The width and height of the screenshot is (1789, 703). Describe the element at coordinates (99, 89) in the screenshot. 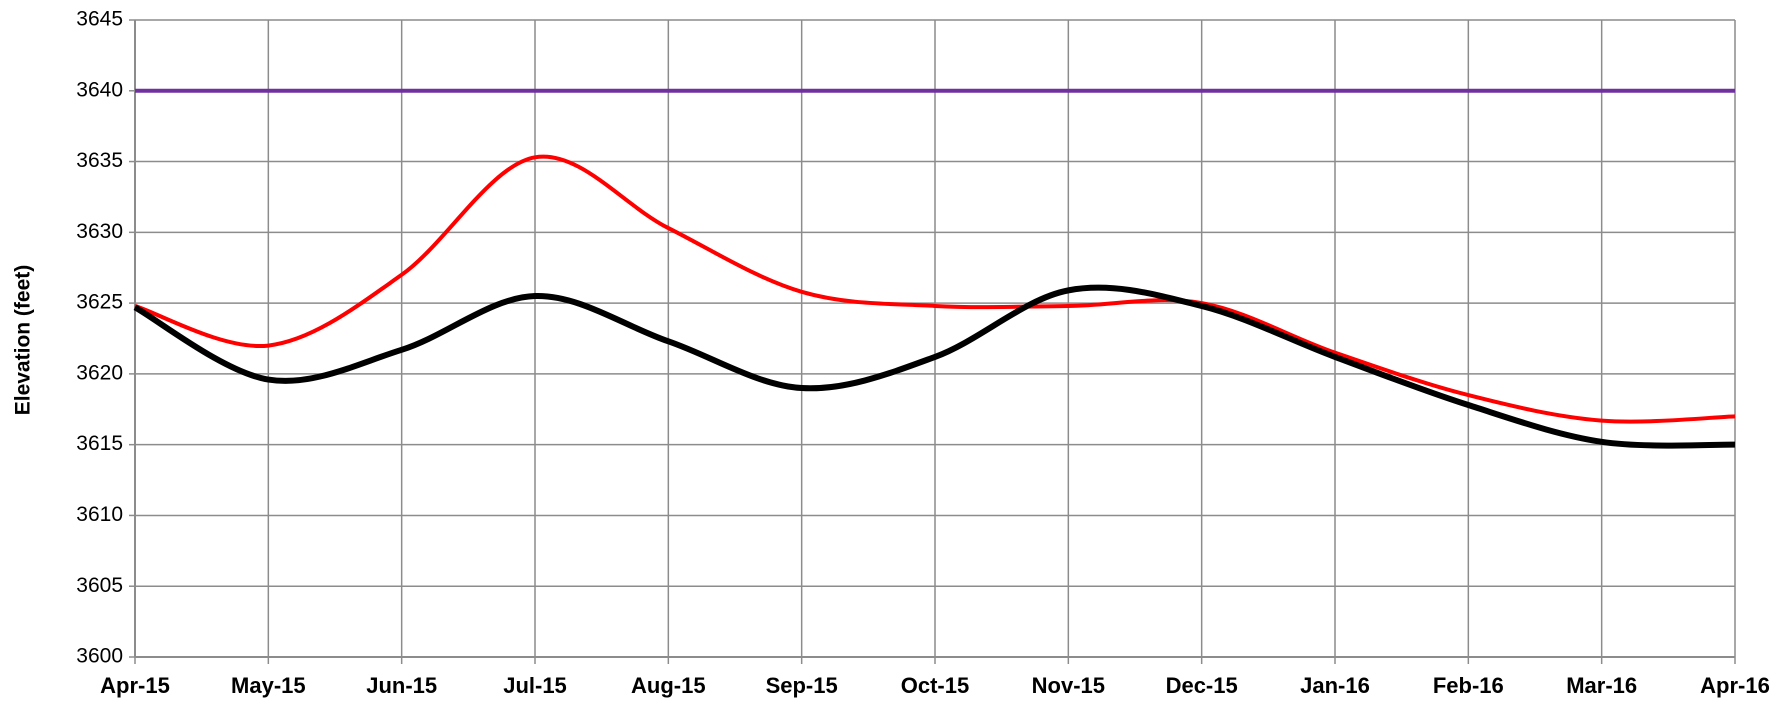

I see `y-tick-label: 3640` at that location.